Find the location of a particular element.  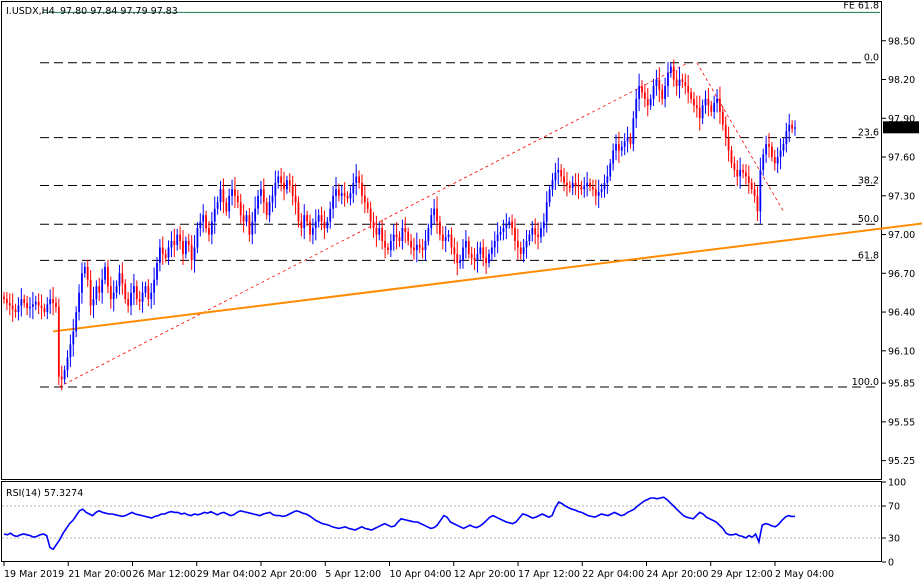

rsi-tick-label: 70 is located at coordinates (894, 507).